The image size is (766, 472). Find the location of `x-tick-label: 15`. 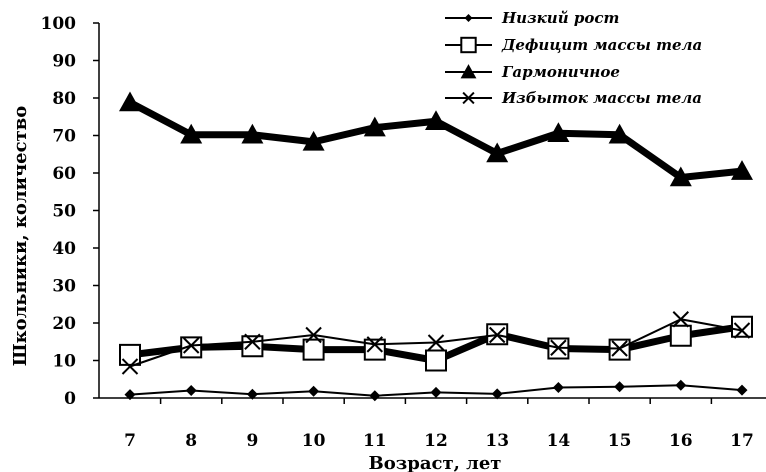

x-tick-label: 15 is located at coordinates (620, 441).